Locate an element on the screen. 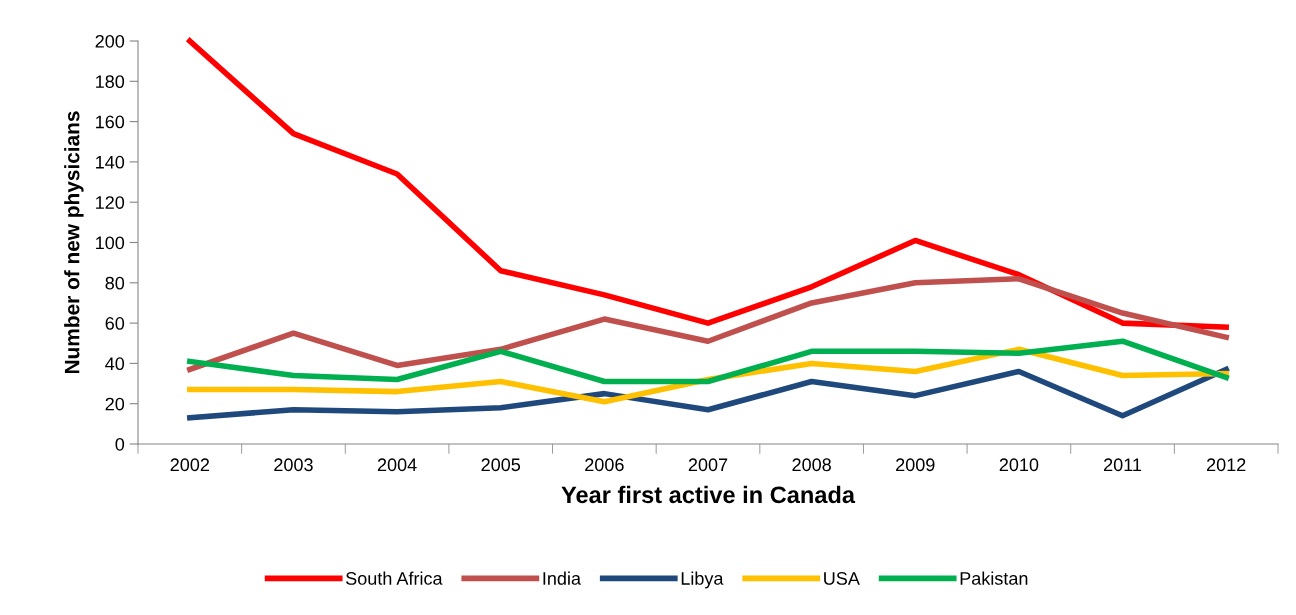  x-tick-label: 2011 is located at coordinates (1123, 465).